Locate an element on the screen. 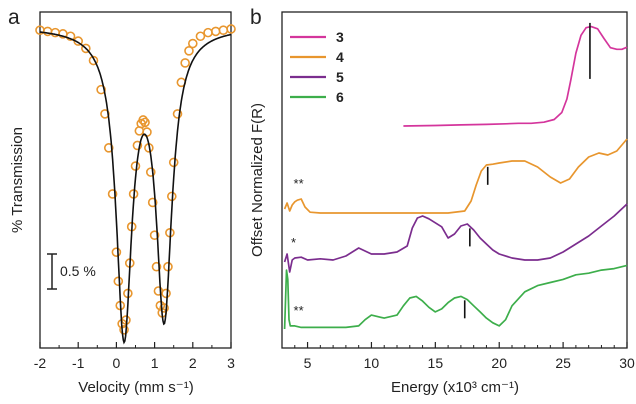 Image resolution: width=636 pixels, height=404 pixels. legend-label-3: 3 is located at coordinates (340, 37).